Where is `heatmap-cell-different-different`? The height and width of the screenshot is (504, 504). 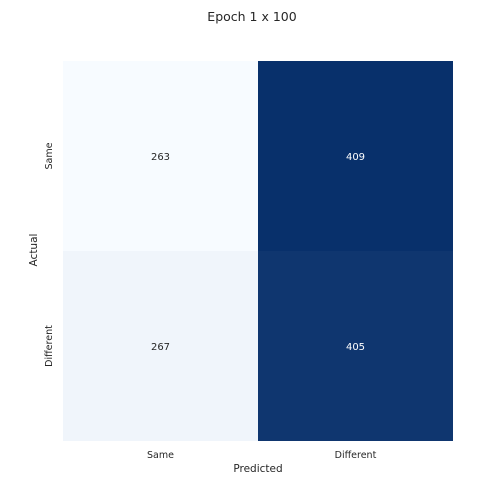 heatmap-cell-different-different is located at coordinates (355, 346).